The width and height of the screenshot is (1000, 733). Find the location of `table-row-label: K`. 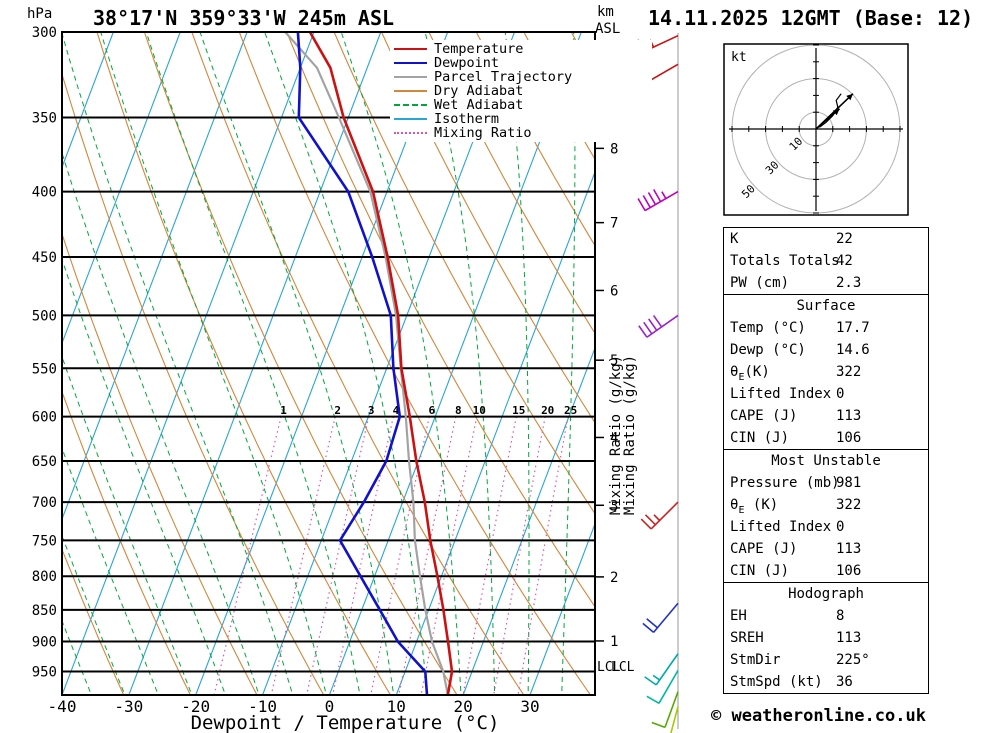

table-row-label: K is located at coordinates (734, 239).